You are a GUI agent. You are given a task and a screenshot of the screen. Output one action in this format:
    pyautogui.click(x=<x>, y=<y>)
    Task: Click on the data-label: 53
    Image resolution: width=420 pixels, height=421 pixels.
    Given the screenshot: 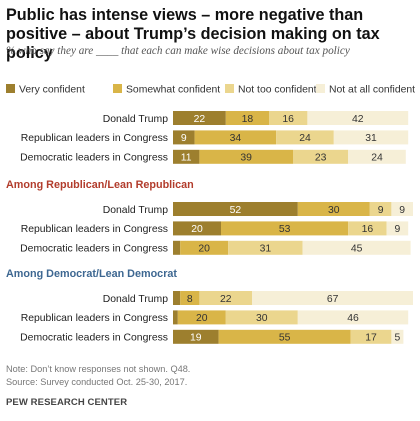 What is the action you would take?
    pyautogui.click(x=285, y=229)
    